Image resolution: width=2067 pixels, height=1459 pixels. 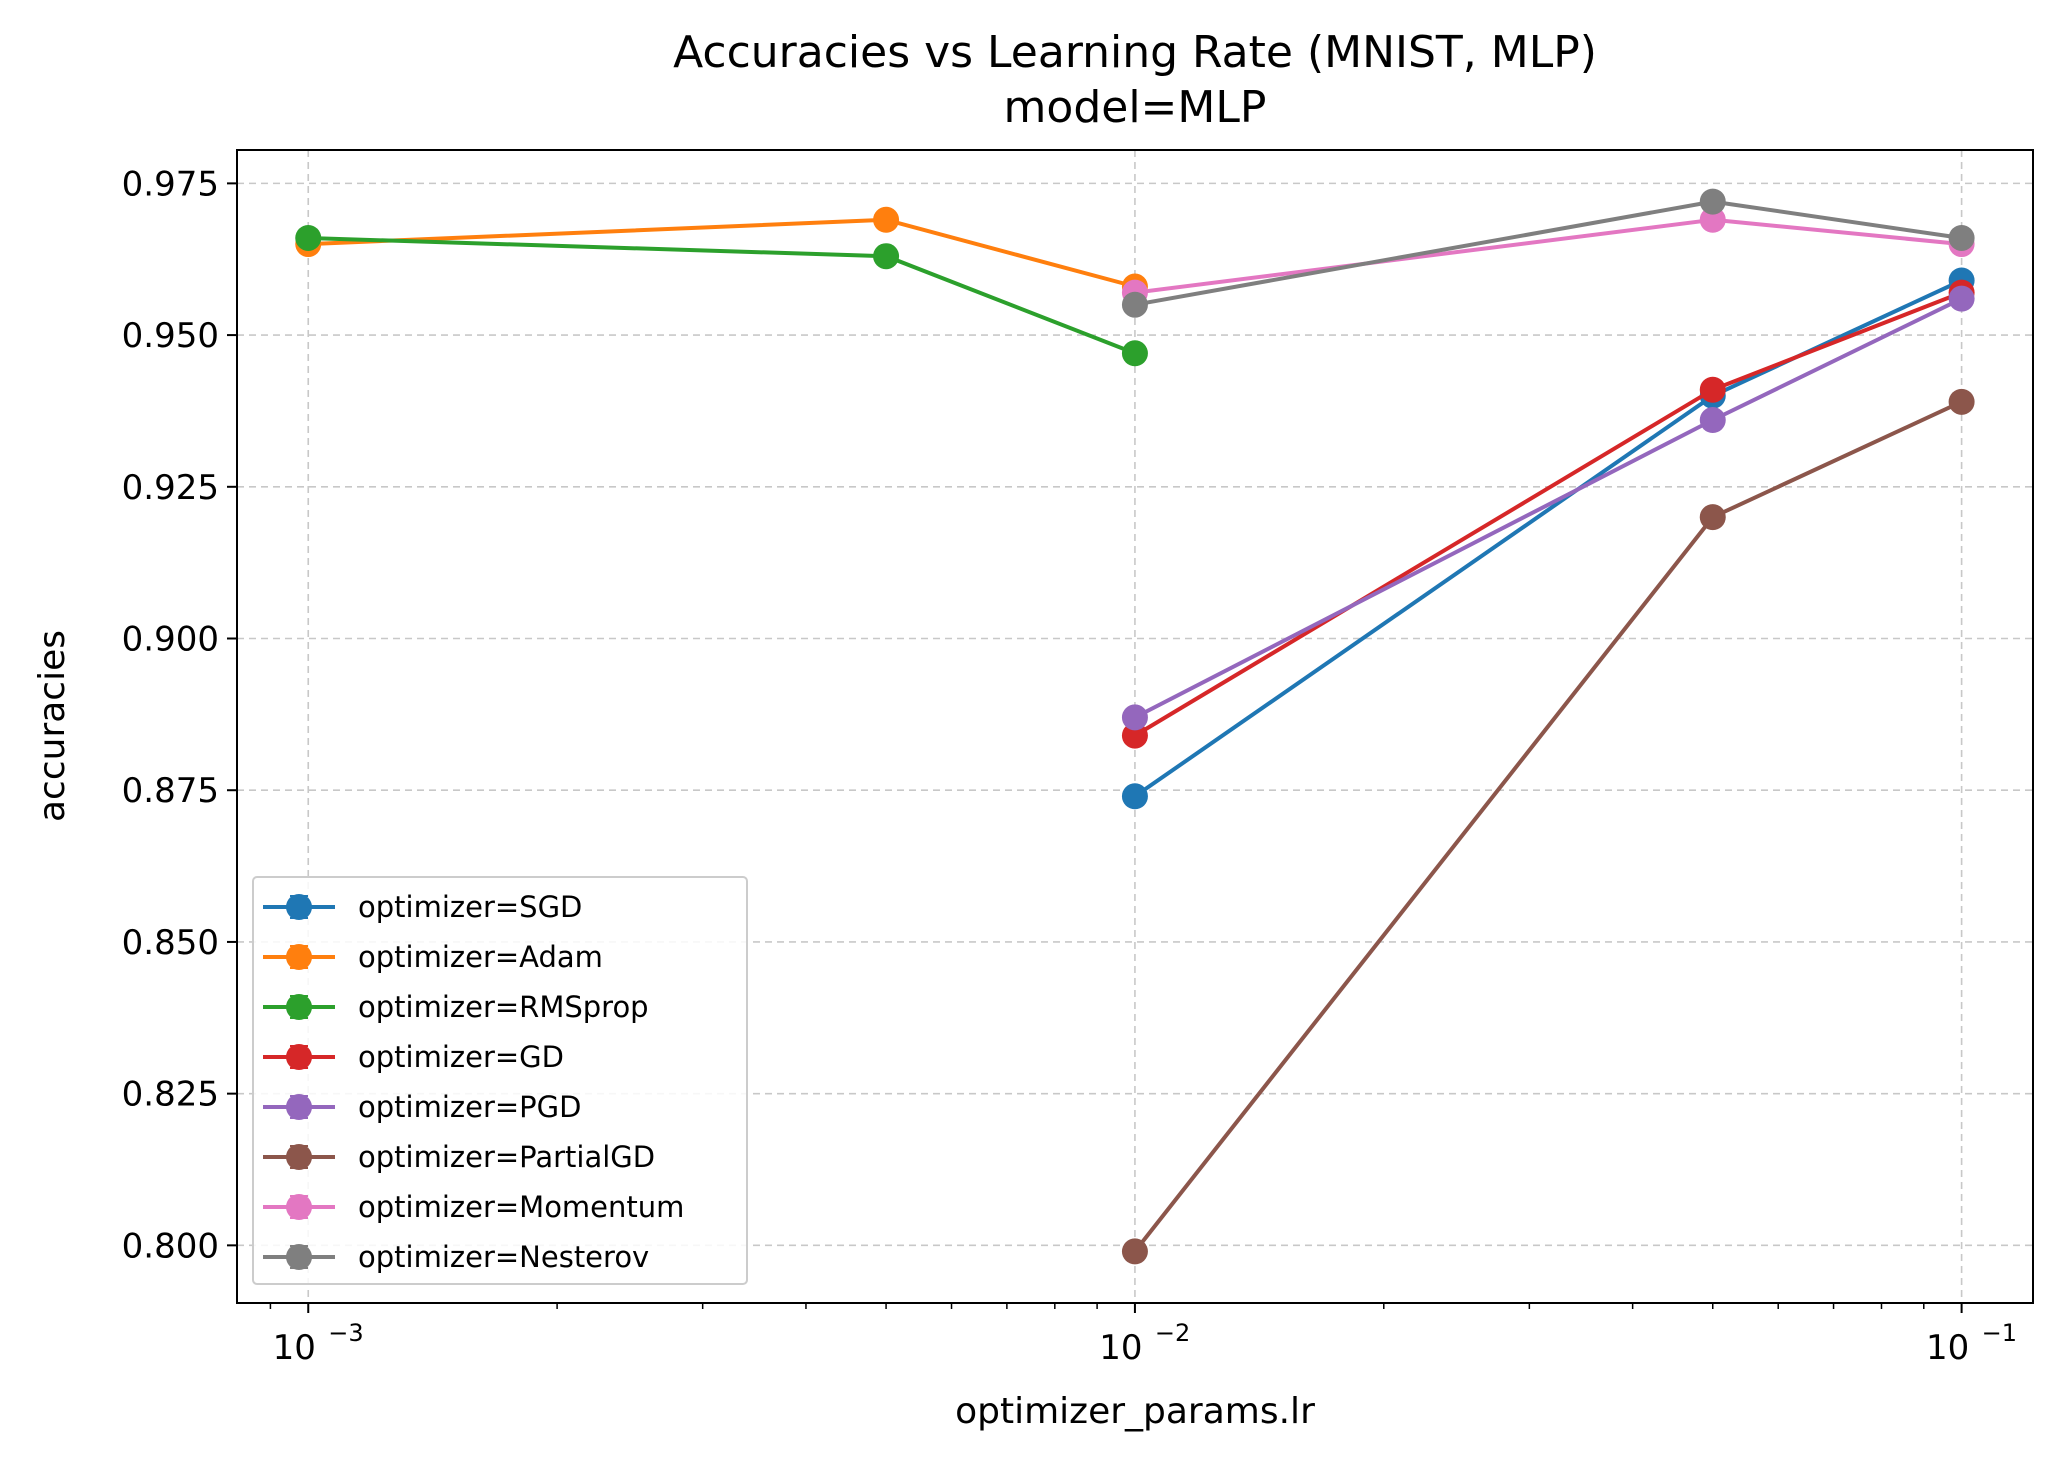 I want to click on legend-label: optimizer=GD, so click(x=461, y=1057).